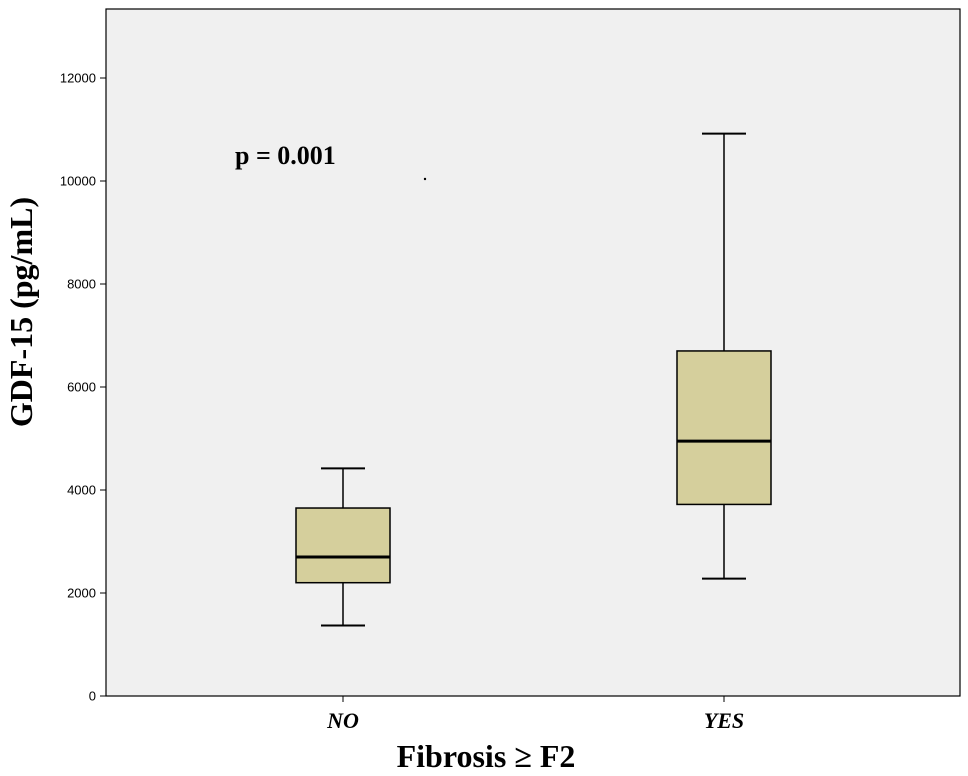  I want to click on y-tick-label: 4000, so click(81, 490).